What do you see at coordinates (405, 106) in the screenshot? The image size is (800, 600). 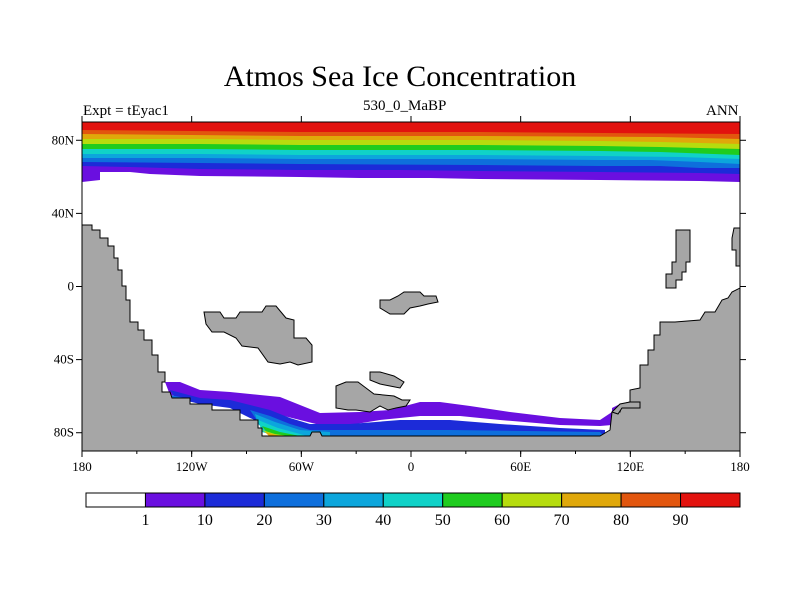 I see `time-label: 530_0_MaBP` at bounding box center [405, 106].